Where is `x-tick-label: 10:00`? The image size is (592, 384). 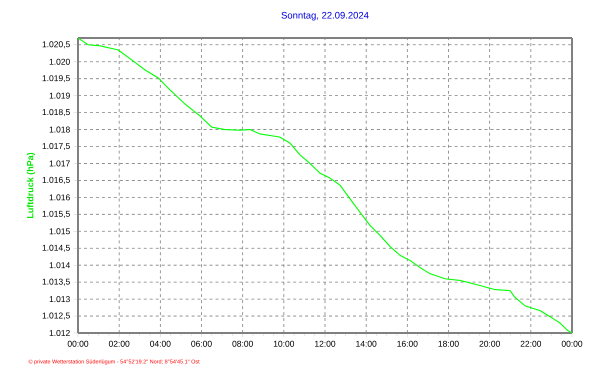
x-tick-label: 10:00 is located at coordinates (284, 343).